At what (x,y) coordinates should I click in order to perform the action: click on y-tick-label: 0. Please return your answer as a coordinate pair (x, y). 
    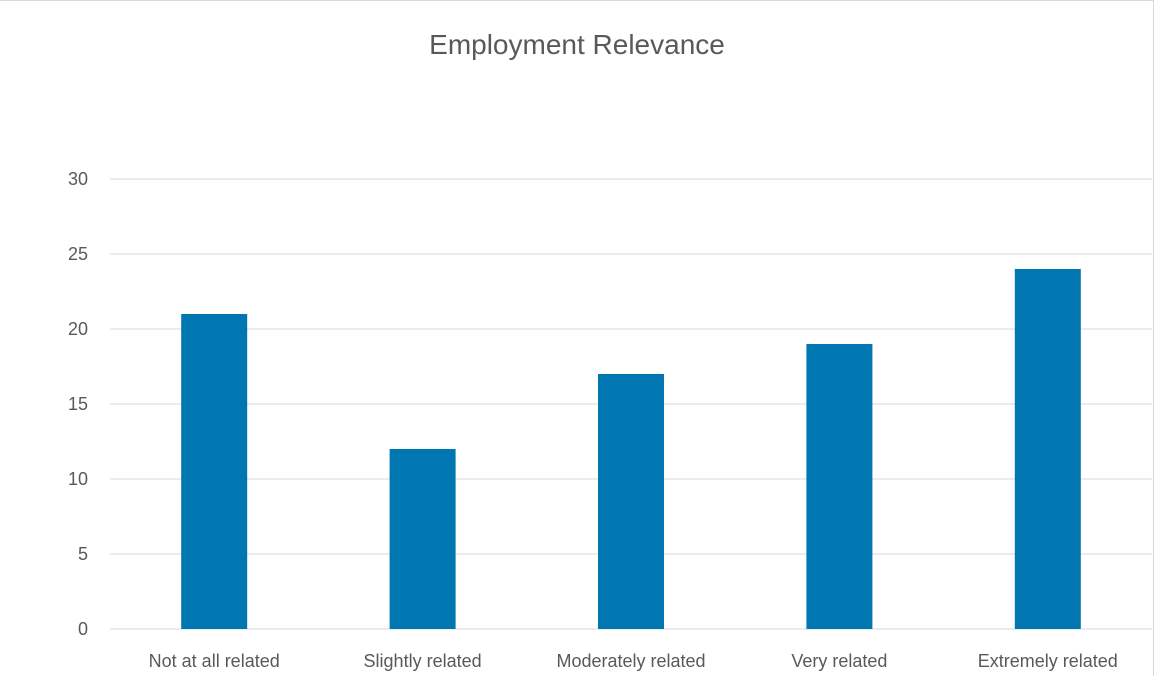
    Looking at the image, I should click on (83, 629).